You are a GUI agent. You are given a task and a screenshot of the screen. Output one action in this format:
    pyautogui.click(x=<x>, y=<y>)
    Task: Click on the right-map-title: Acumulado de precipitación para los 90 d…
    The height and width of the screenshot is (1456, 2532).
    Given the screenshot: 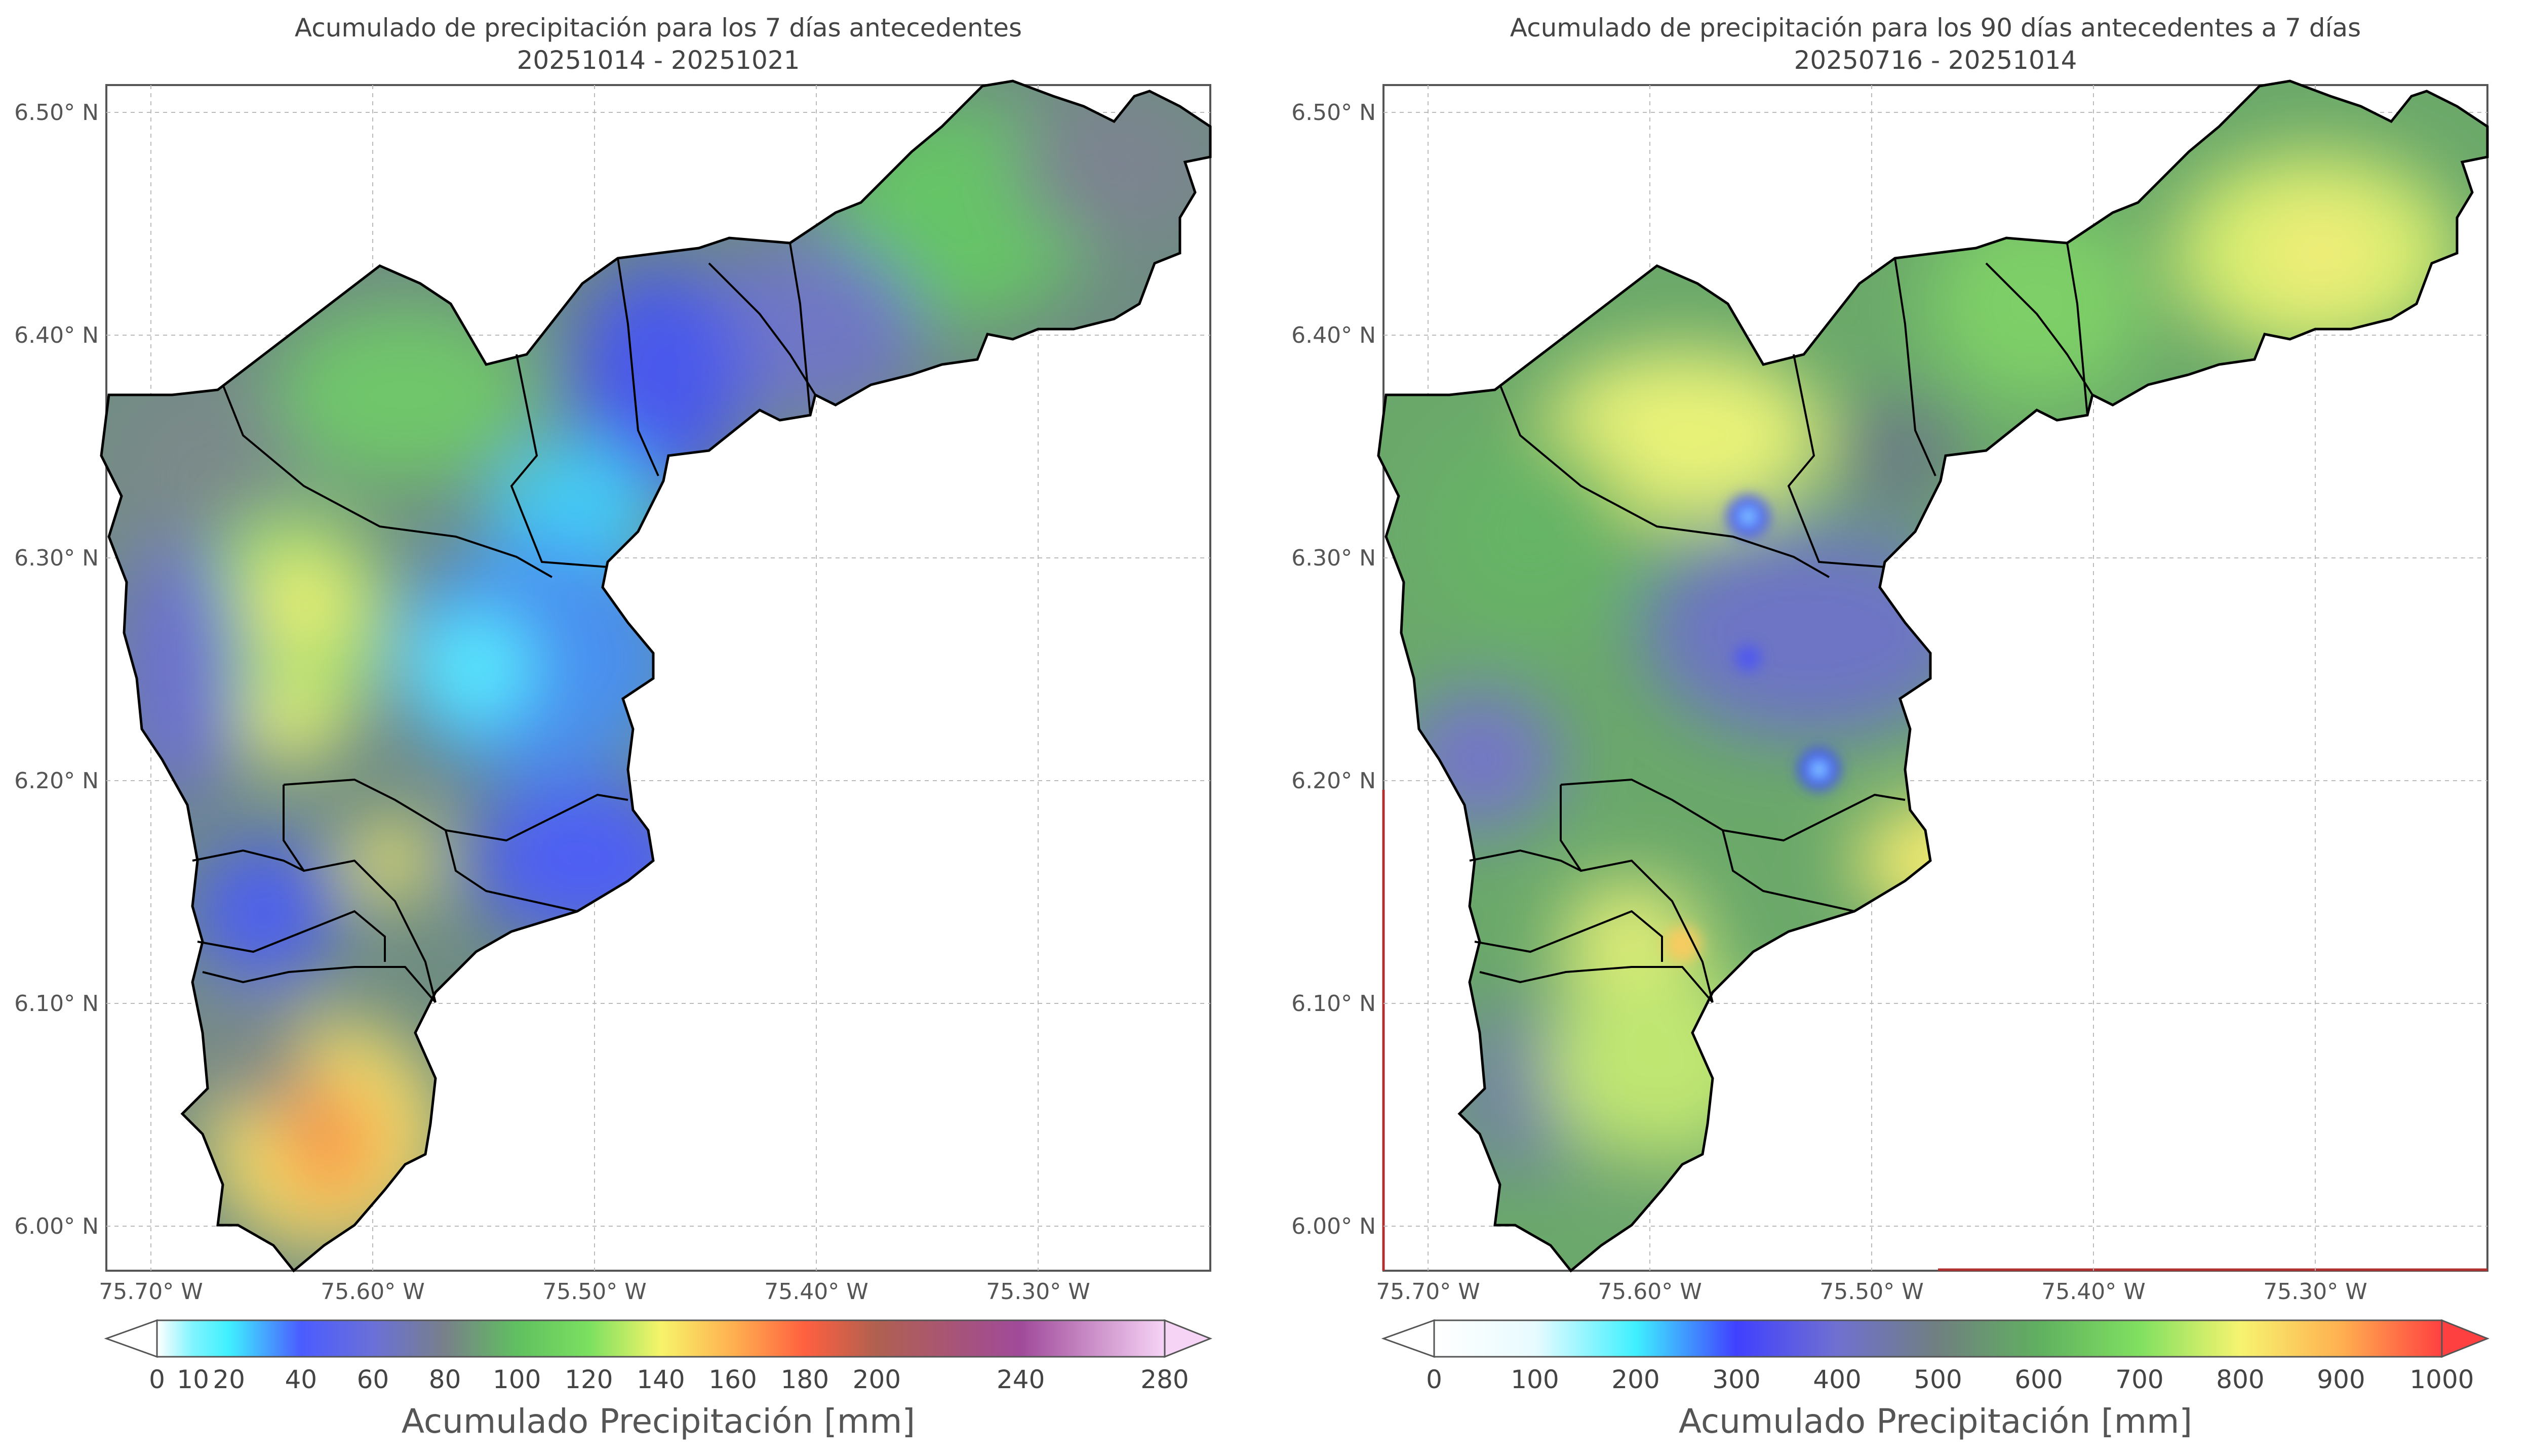 What is the action you would take?
    pyautogui.click(x=1935, y=28)
    